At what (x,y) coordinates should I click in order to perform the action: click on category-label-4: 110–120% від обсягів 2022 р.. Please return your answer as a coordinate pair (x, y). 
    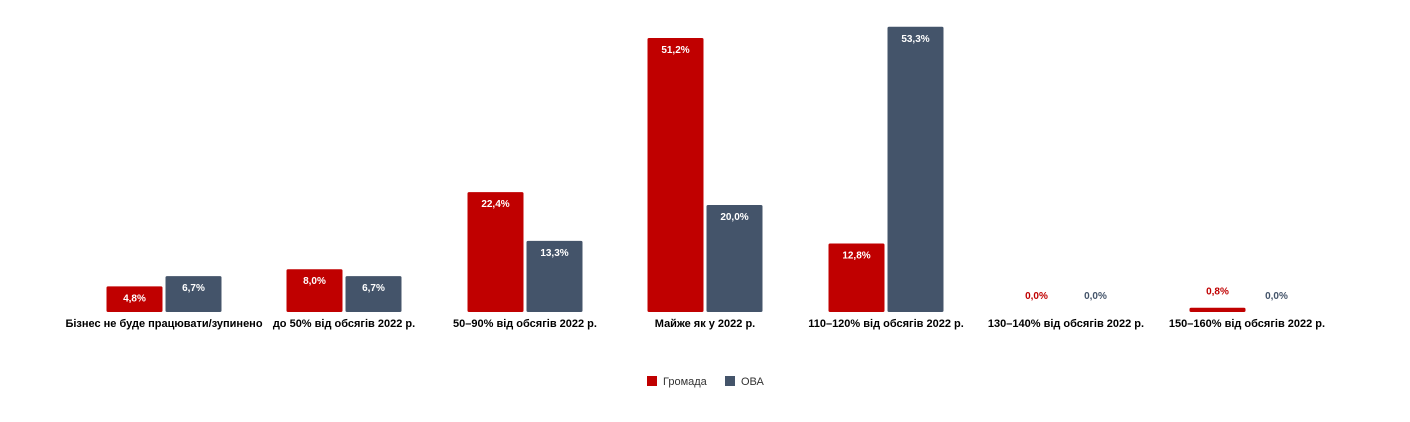
    Looking at the image, I should click on (886, 324).